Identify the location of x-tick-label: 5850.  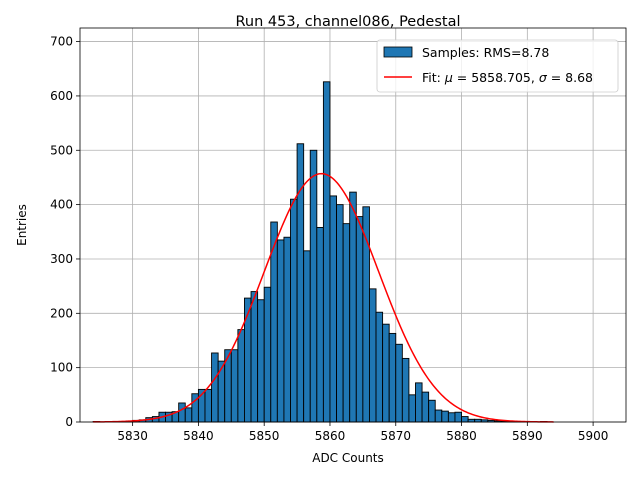
(264, 436).